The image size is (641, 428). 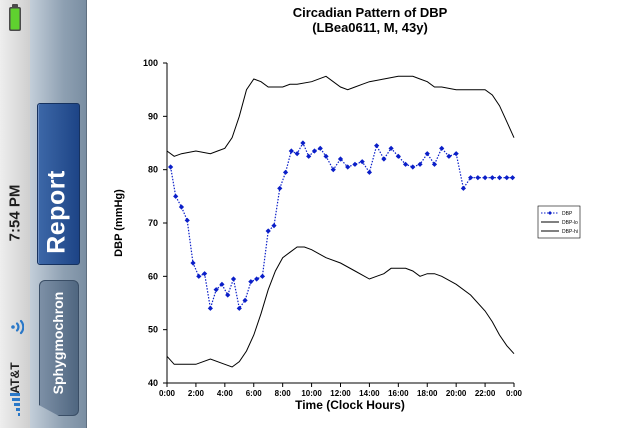 What do you see at coordinates (59, 348) in the screenshot?
I see `sphygmochron-back-button` at bounding box center [59, 348].